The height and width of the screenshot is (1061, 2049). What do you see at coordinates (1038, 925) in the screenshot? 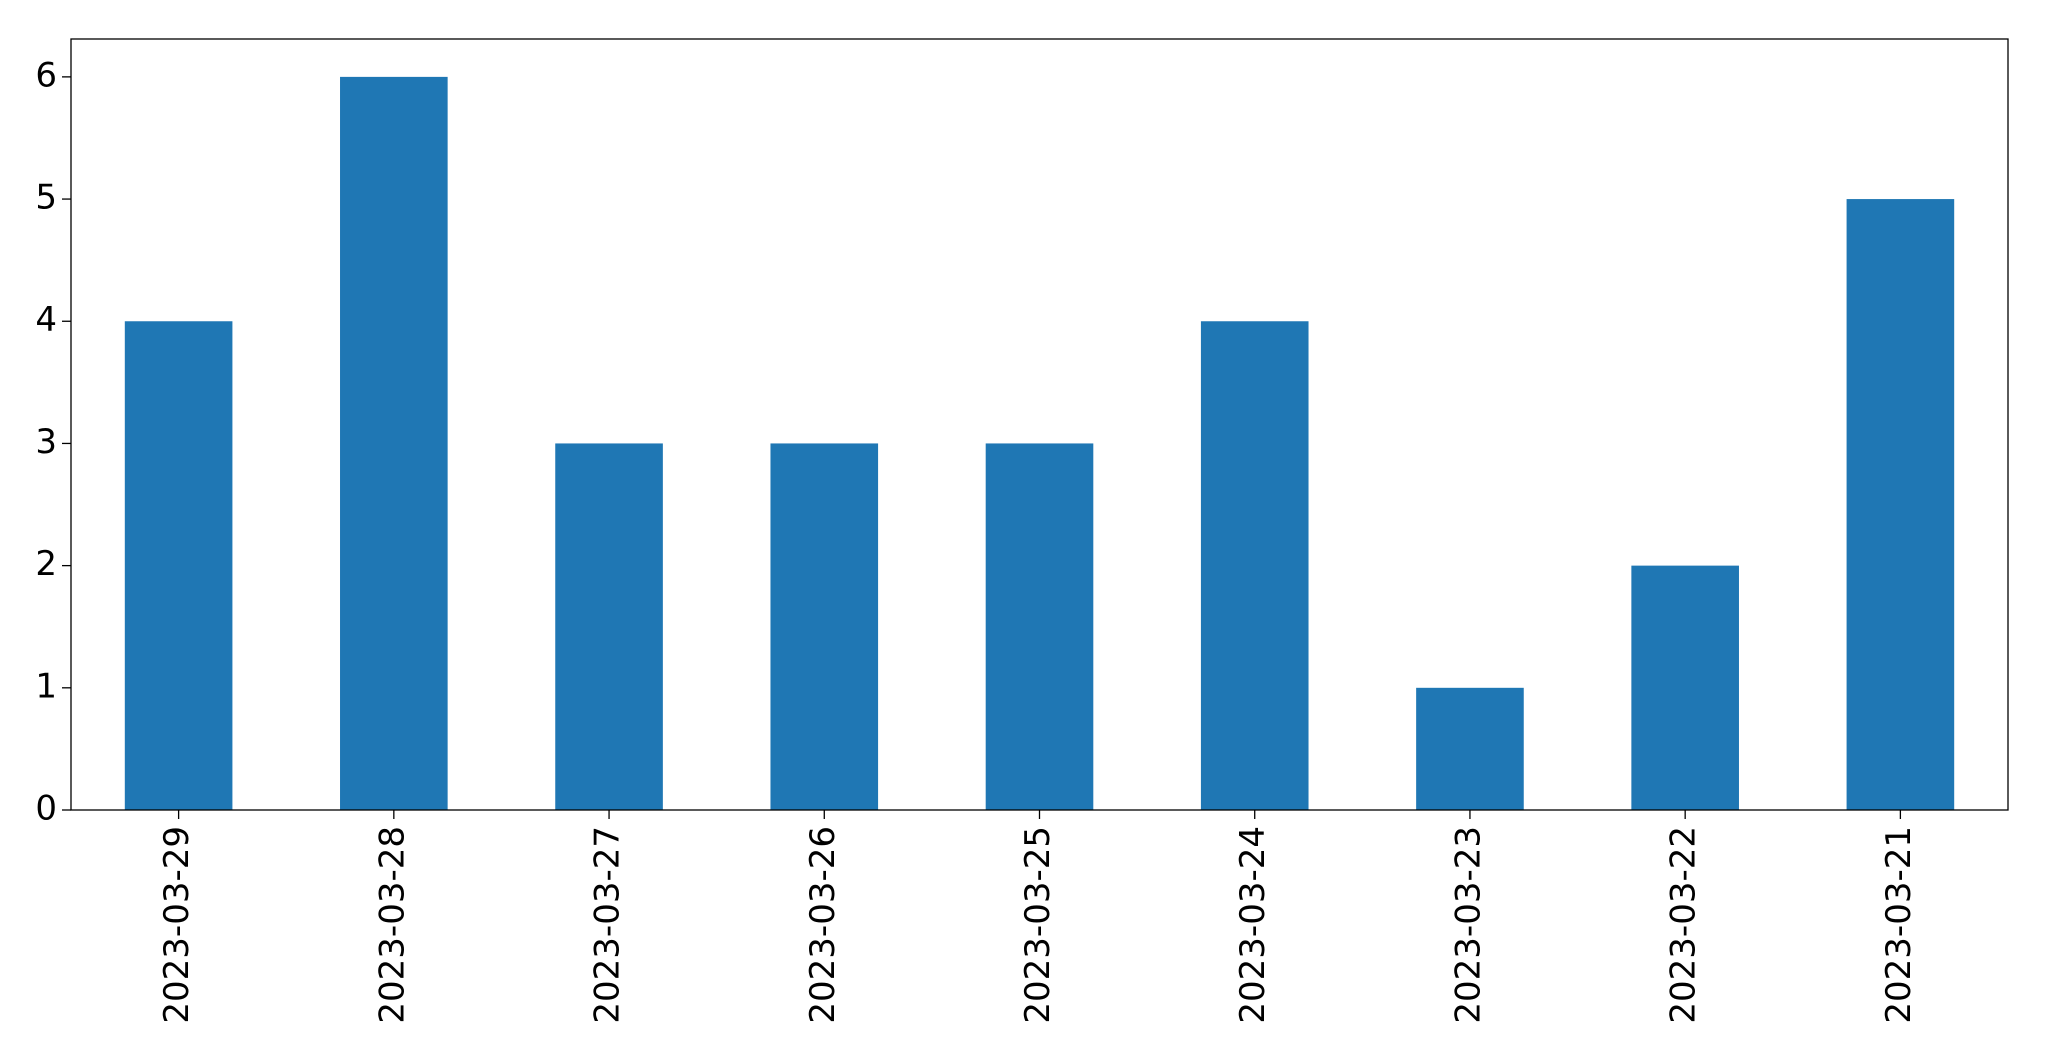
I see `x-tick-label: 2023-03-25` at bounding box center [1038, 925].